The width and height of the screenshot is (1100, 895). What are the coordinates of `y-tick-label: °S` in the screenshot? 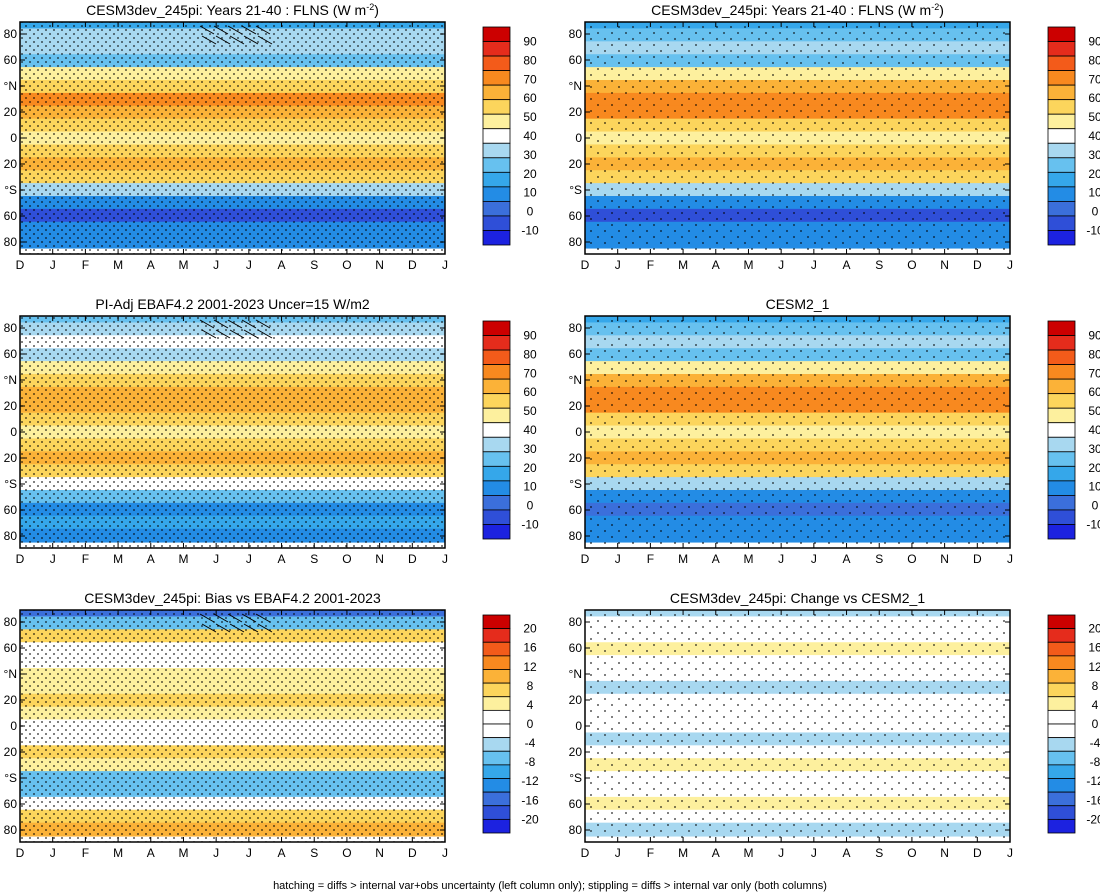 It's located at (10, 484).